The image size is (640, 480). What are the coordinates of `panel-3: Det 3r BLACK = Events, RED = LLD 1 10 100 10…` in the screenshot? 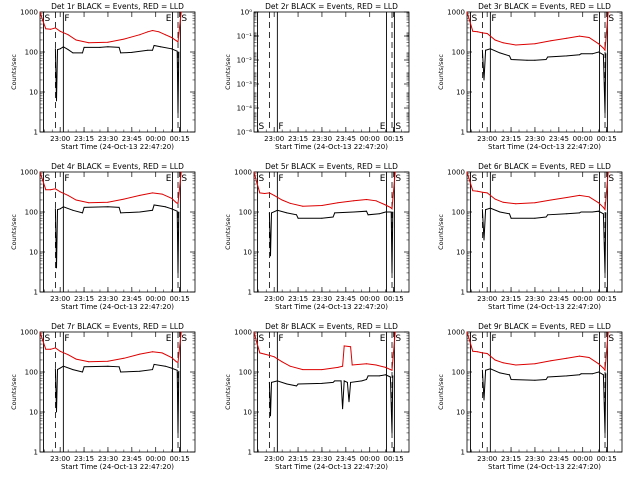 It's located at (530, 76).